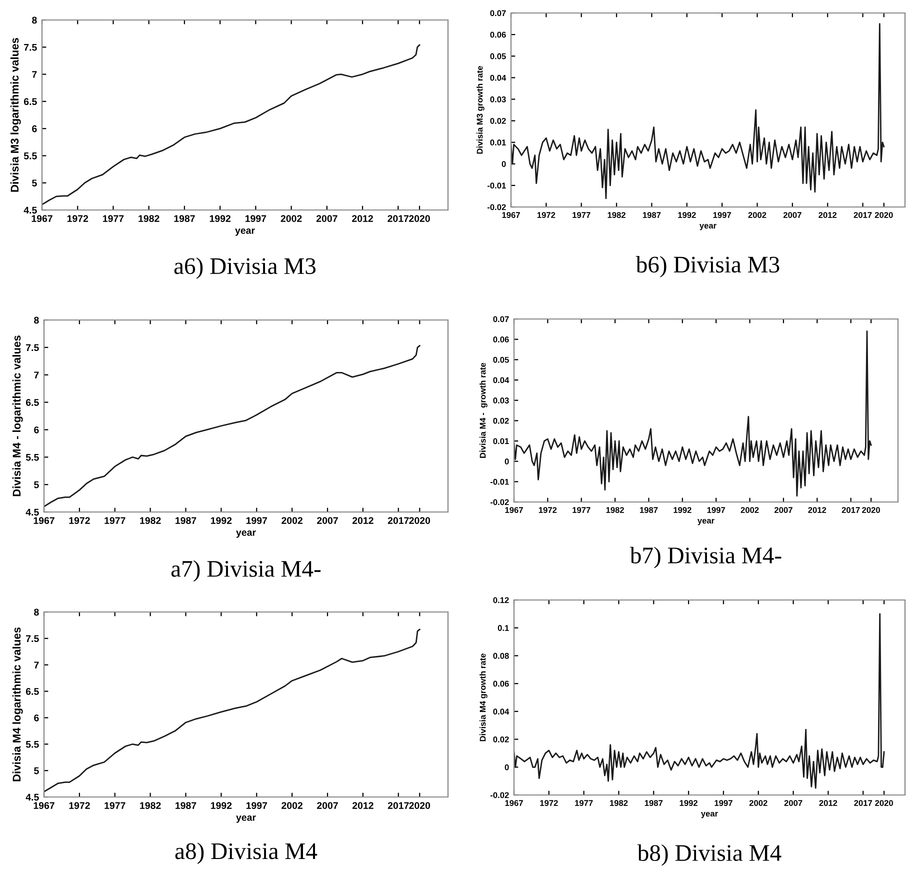  What do you see at coordinates (15, 115) in the screenshot?
I see `y-axis-title: Divisia M3 logarithmic values` at bounding box center [15, 115].